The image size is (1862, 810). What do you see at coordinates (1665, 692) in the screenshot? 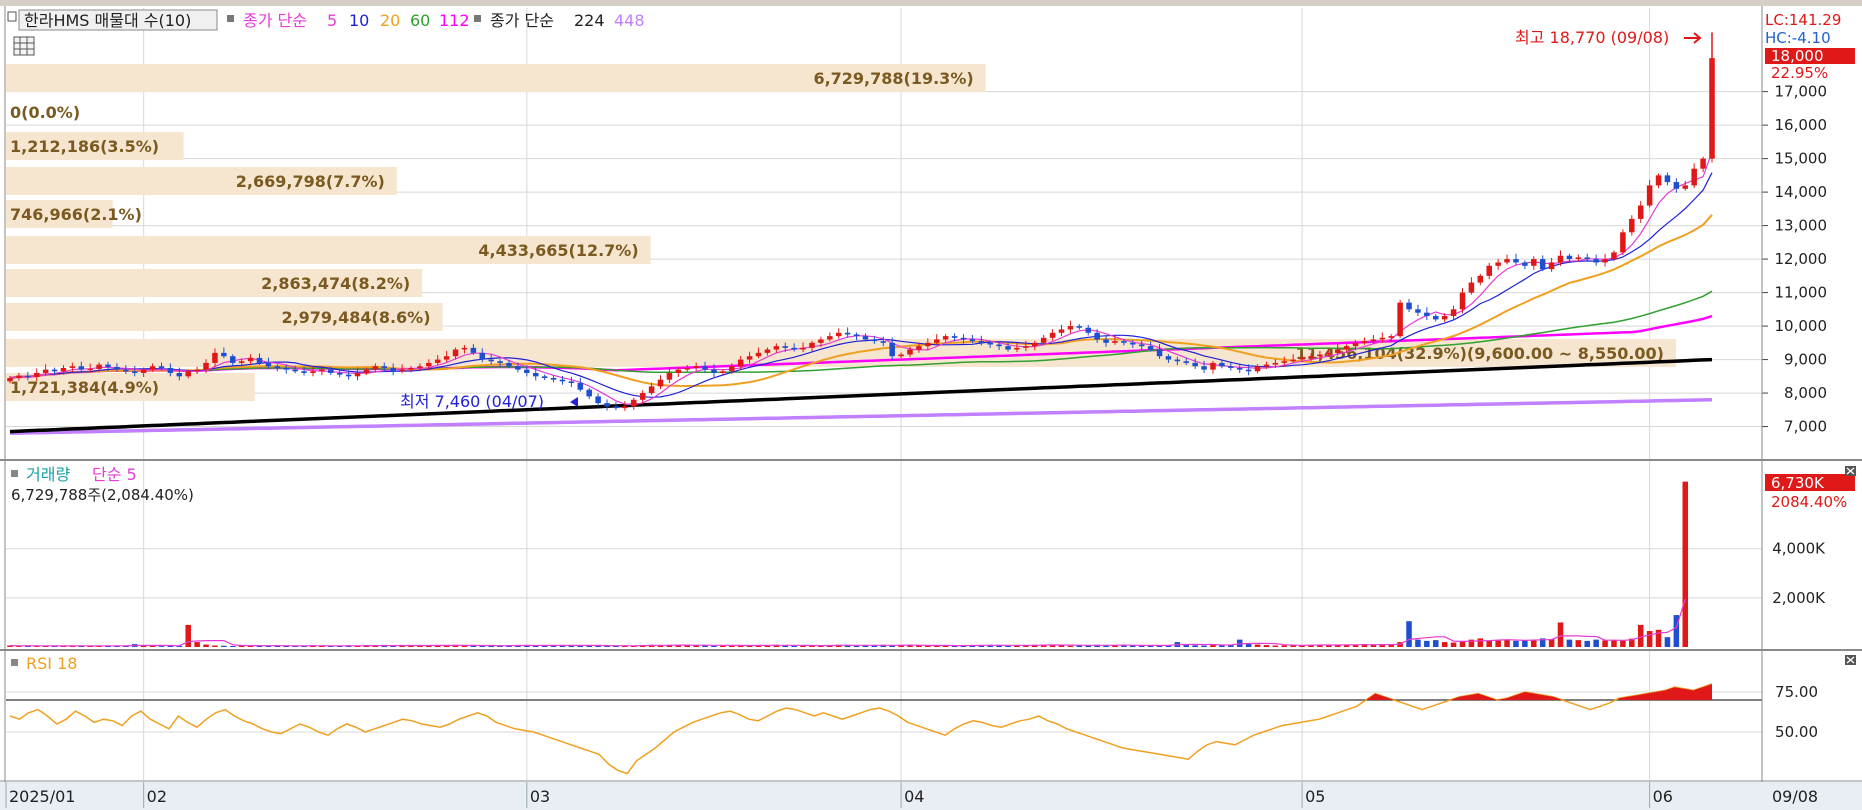
I see `rsi-overbought-fill` at bounding box center [1665, 692].